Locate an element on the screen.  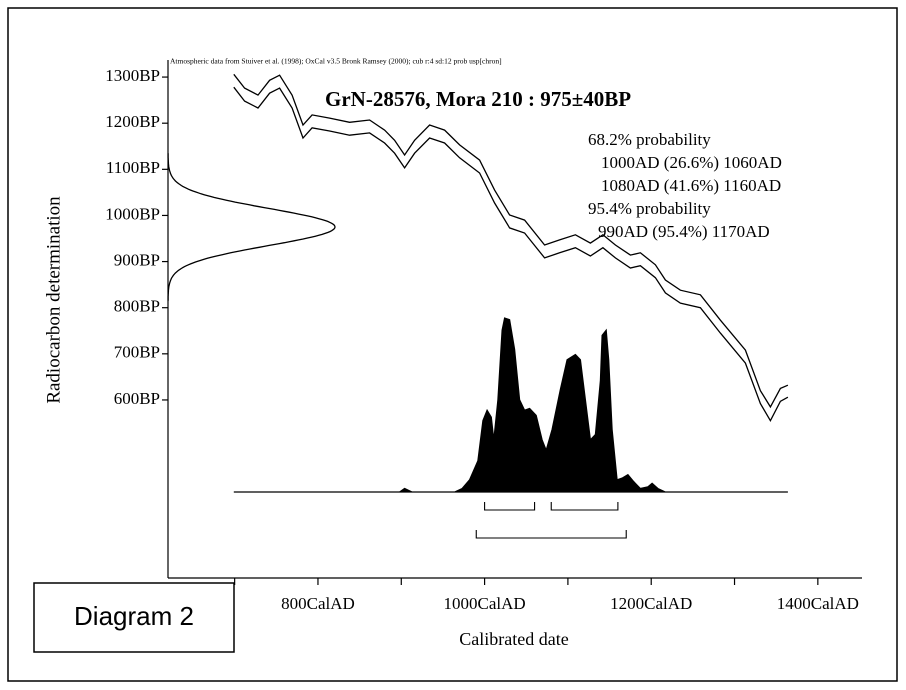
x-tick-label: 1200CalAD is located at coordinates (651, 603).